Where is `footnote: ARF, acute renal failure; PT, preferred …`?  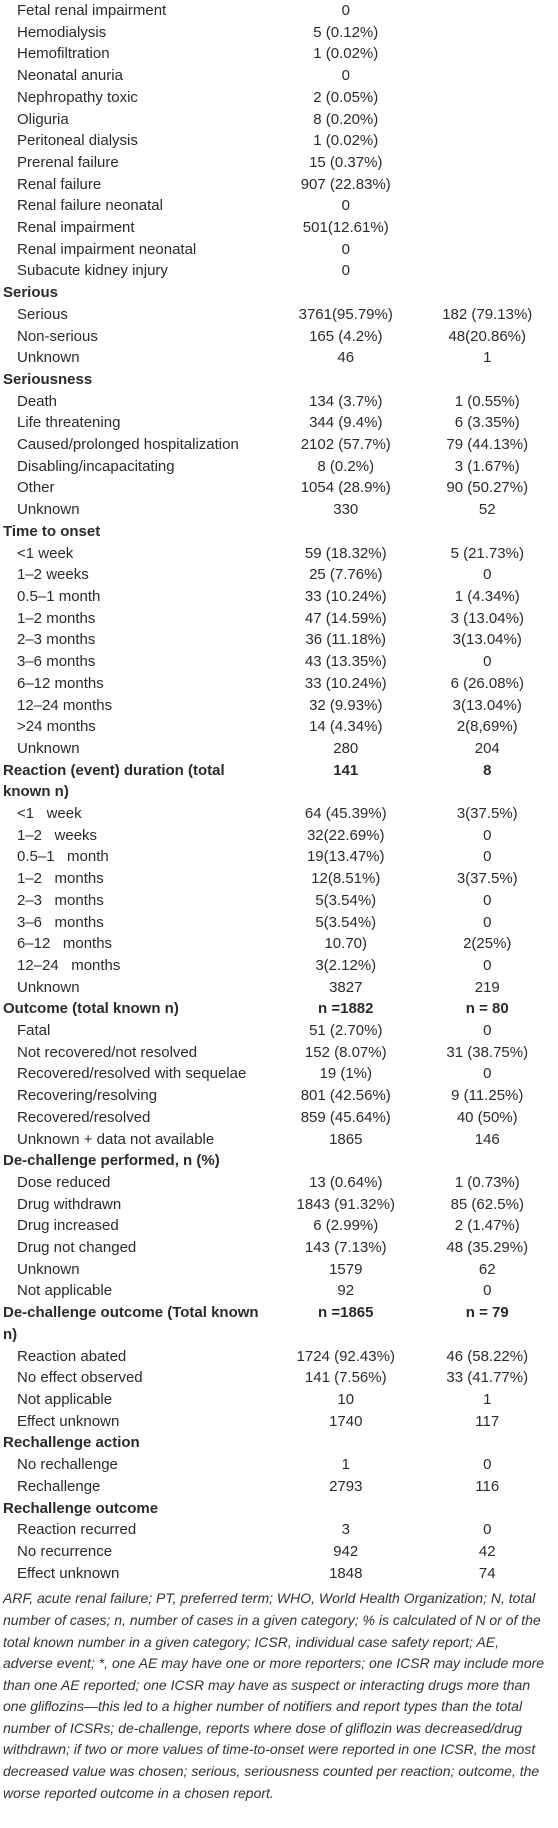 footnote: ARF, acute renal failure; PT, preferred … is located at coordinates (274, 1695).